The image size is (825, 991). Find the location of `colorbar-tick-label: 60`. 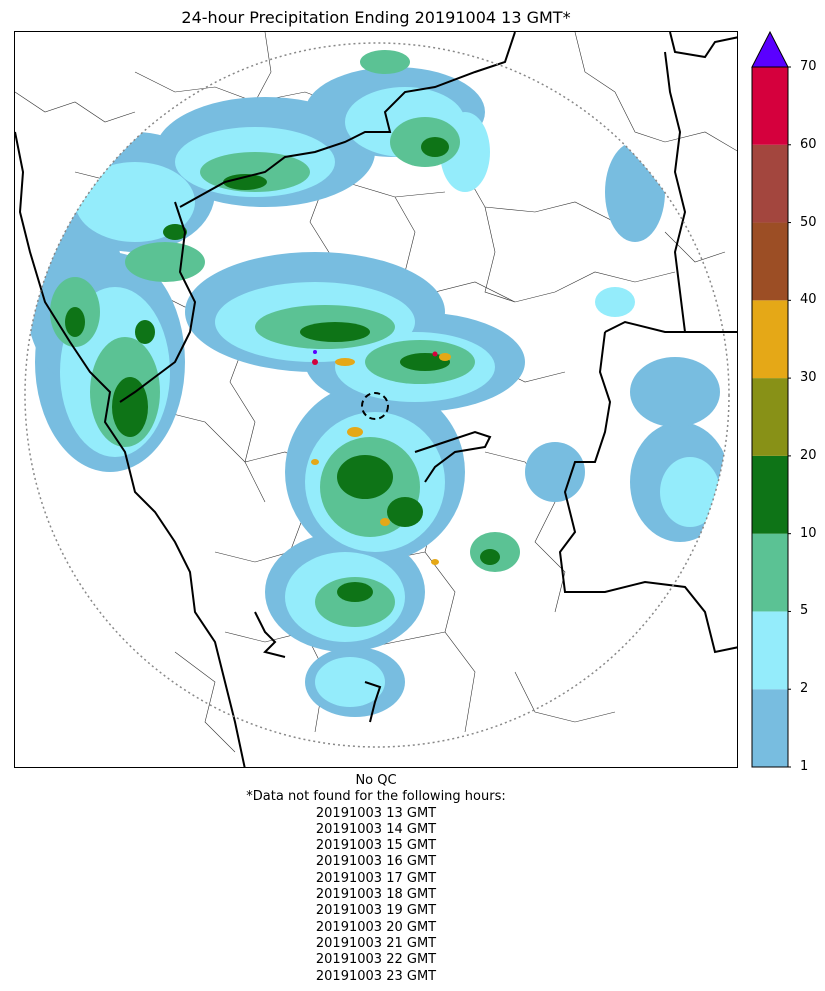

colorbar-tick-label: 60 is located at coordinates (808, 144).